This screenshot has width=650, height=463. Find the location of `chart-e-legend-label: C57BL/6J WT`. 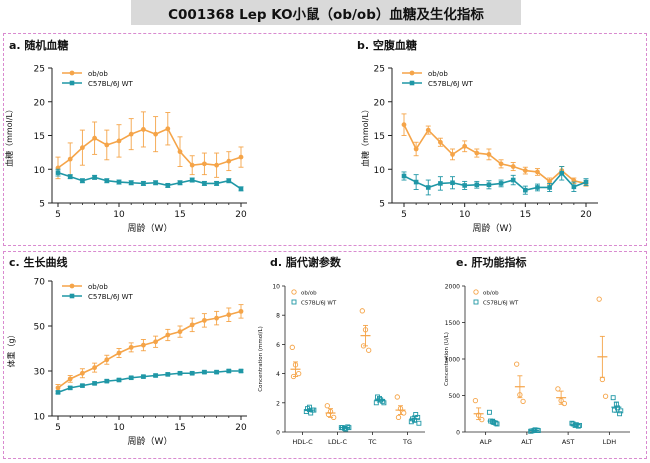

chart-e-legend-label: C57BL/6J WT is located at coordinates (501, 304).